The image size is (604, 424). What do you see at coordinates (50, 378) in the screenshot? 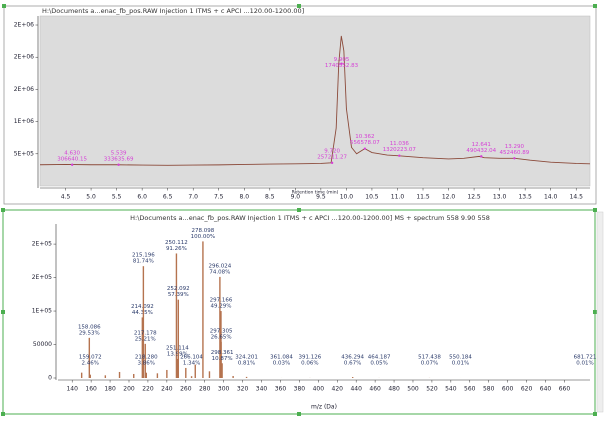
I see `y-tick-label: 0` at bounding box center [50, 378].